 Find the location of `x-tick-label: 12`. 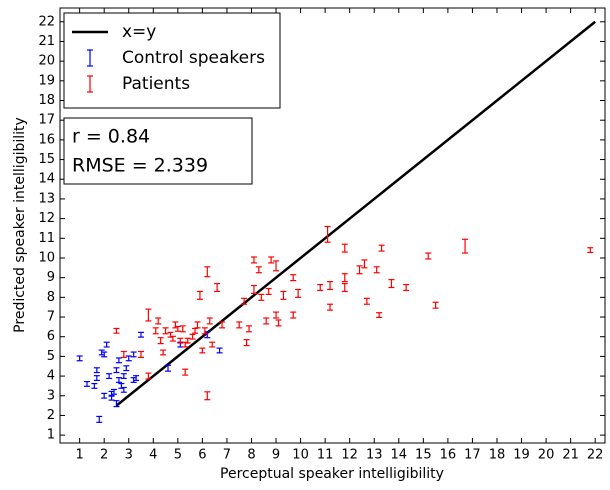

x-tick-label: 12 is located at coordinates (349, 455).